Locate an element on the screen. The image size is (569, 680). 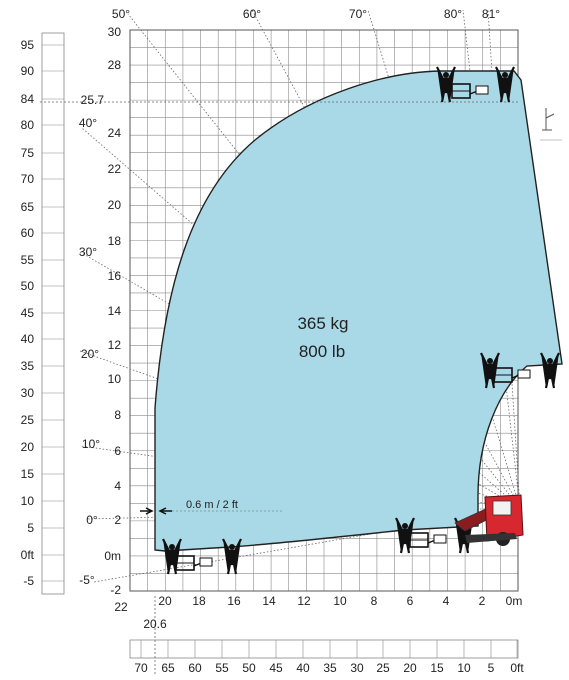
bottom-scale-label: 25 is located at coordinates (383, 668).